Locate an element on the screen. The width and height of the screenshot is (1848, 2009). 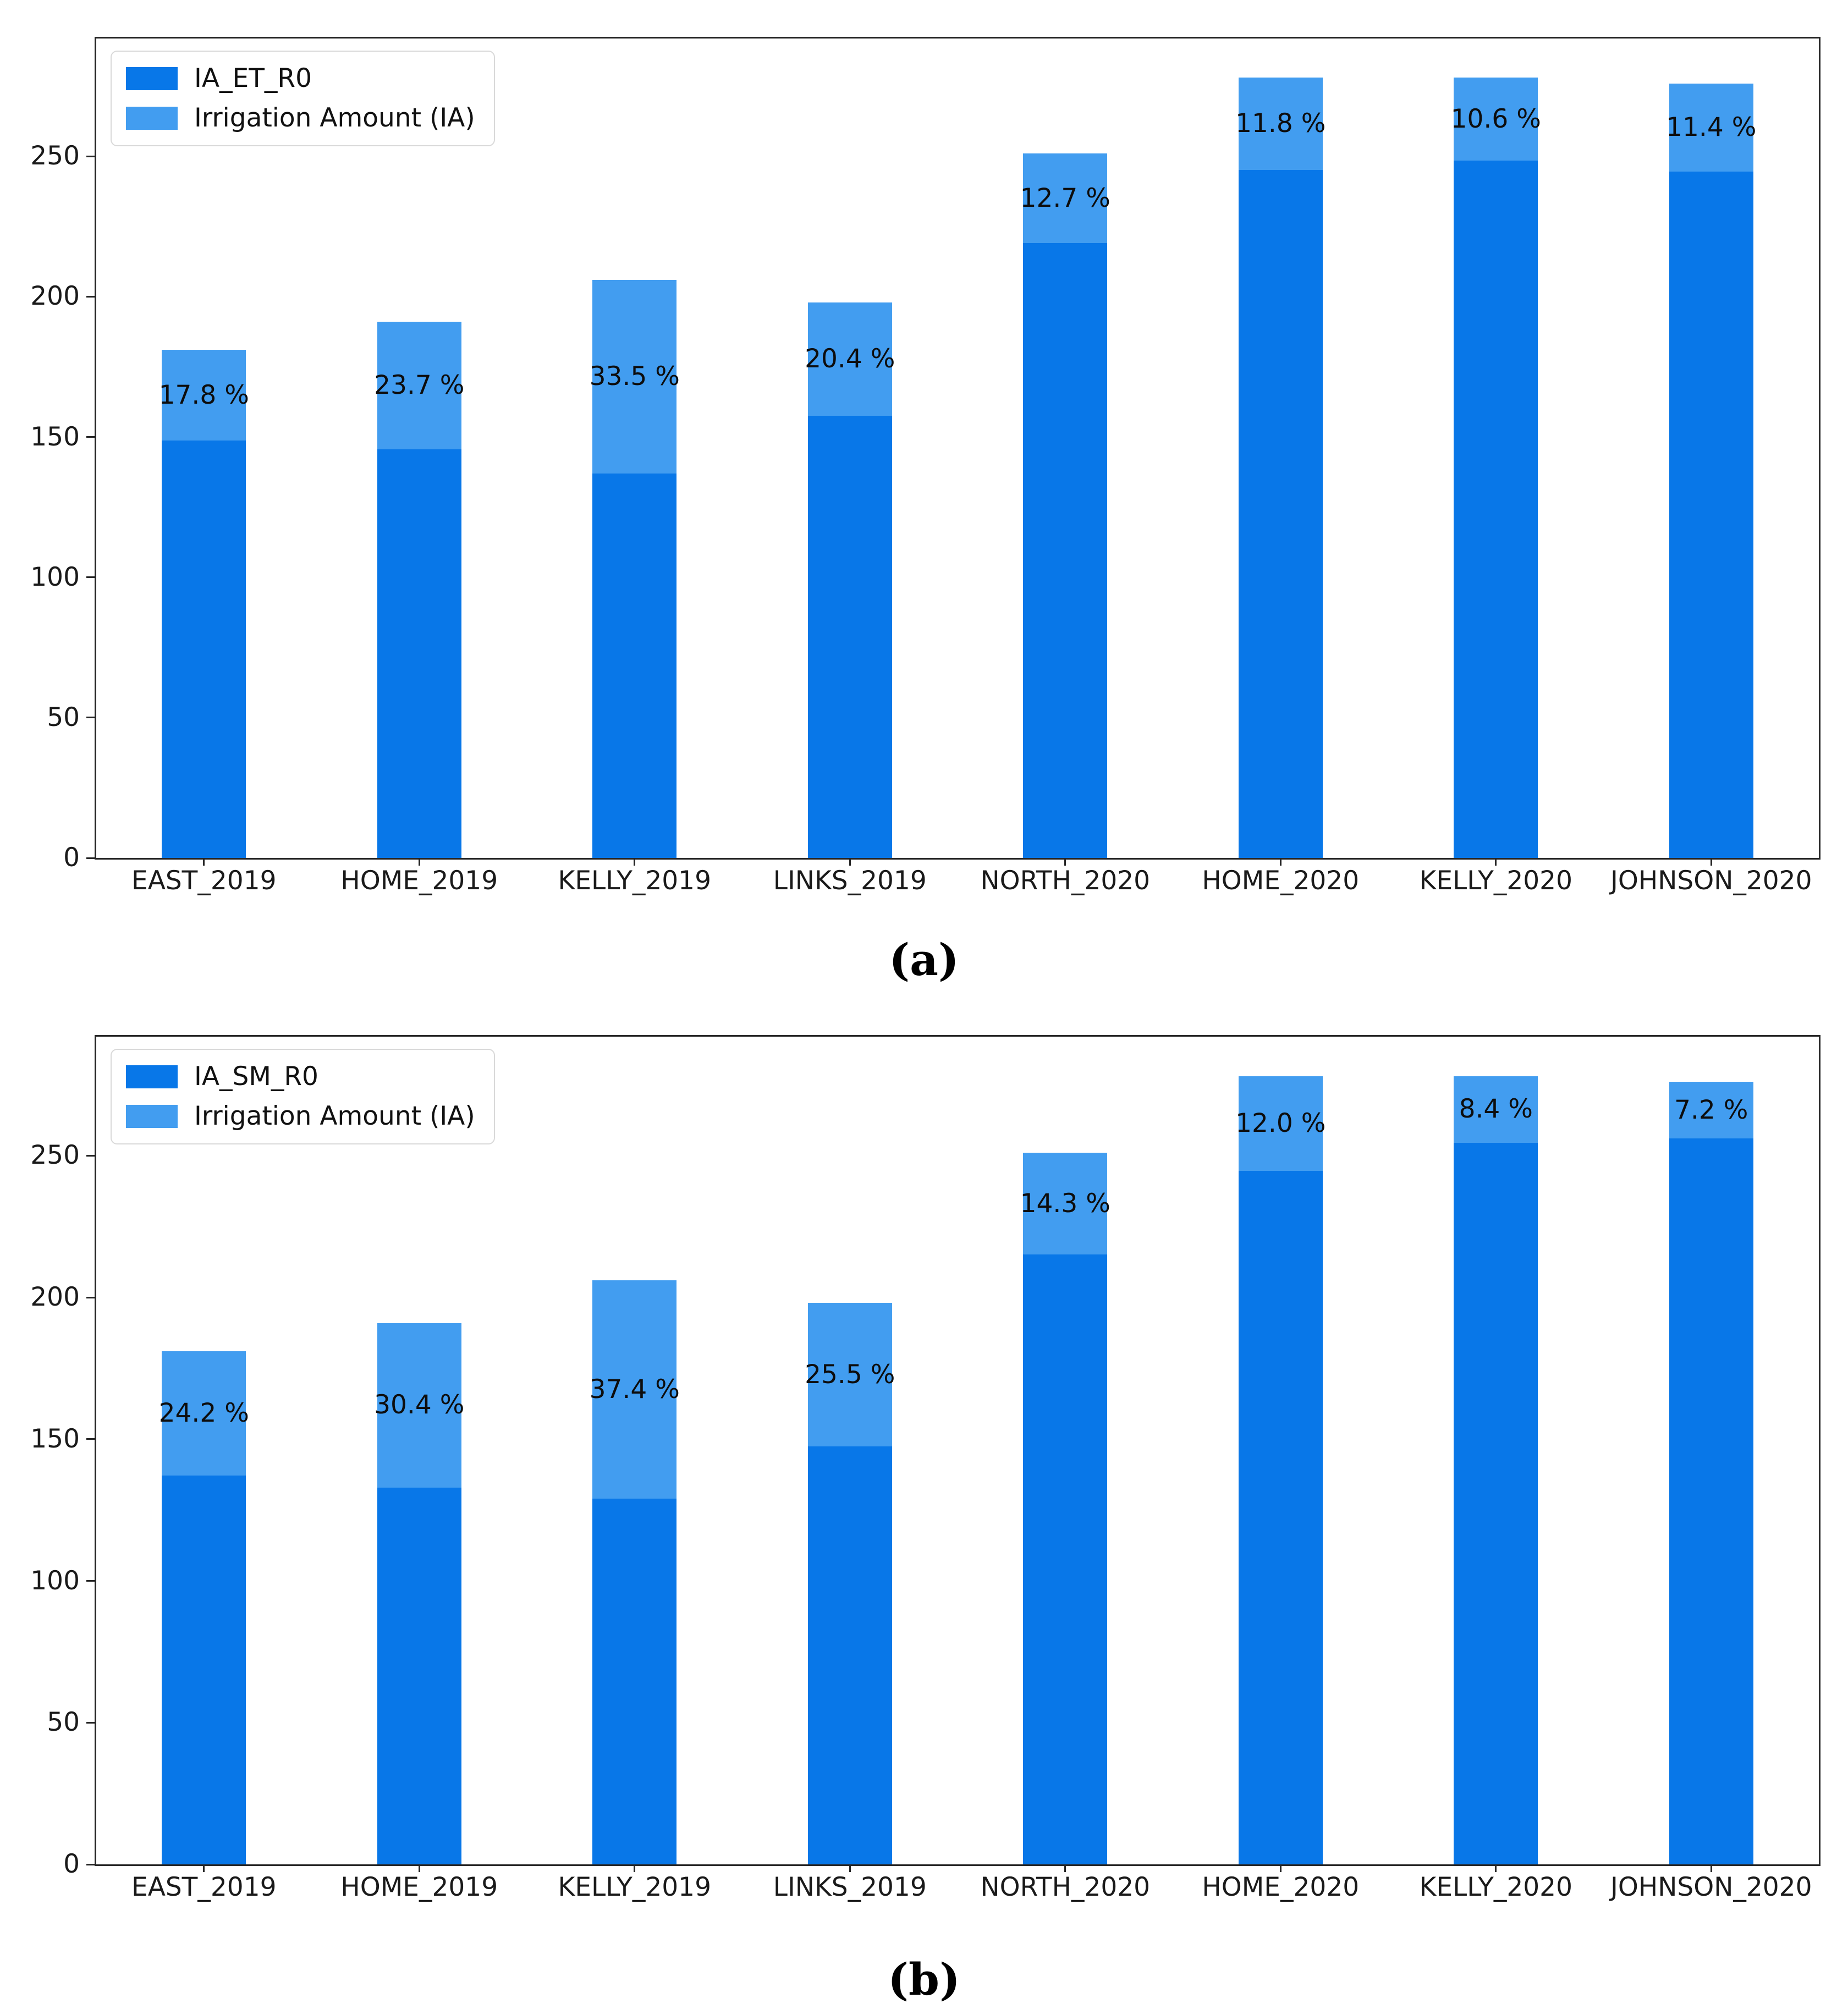
percent-label: 37.4 % is located at coordinates (634, 1389).